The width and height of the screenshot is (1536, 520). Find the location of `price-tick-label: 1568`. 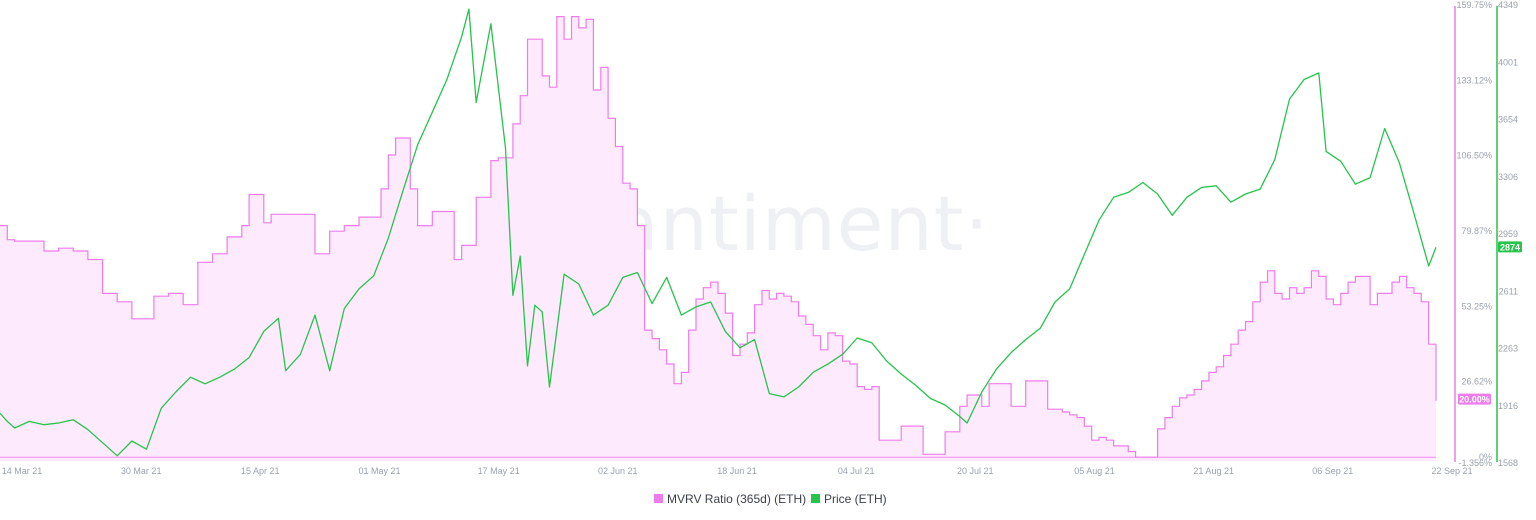

price-tick-label: 1568 is located at coordinates (1508, 463).